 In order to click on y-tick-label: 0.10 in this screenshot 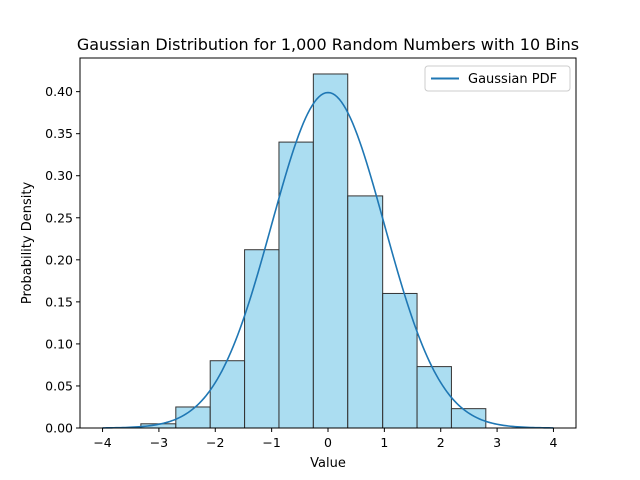, I will do `click(59, 343)`.